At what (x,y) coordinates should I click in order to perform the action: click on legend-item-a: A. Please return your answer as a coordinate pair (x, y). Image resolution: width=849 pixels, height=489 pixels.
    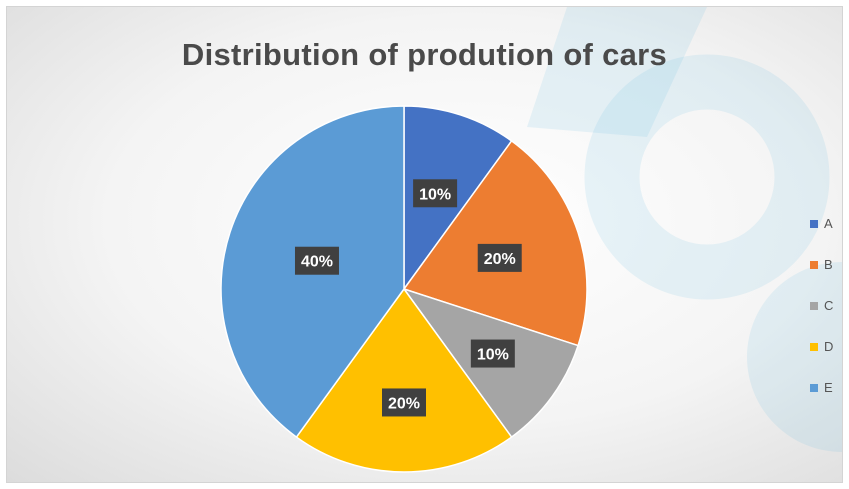
    Looking at the image, I should click on (821, 223).